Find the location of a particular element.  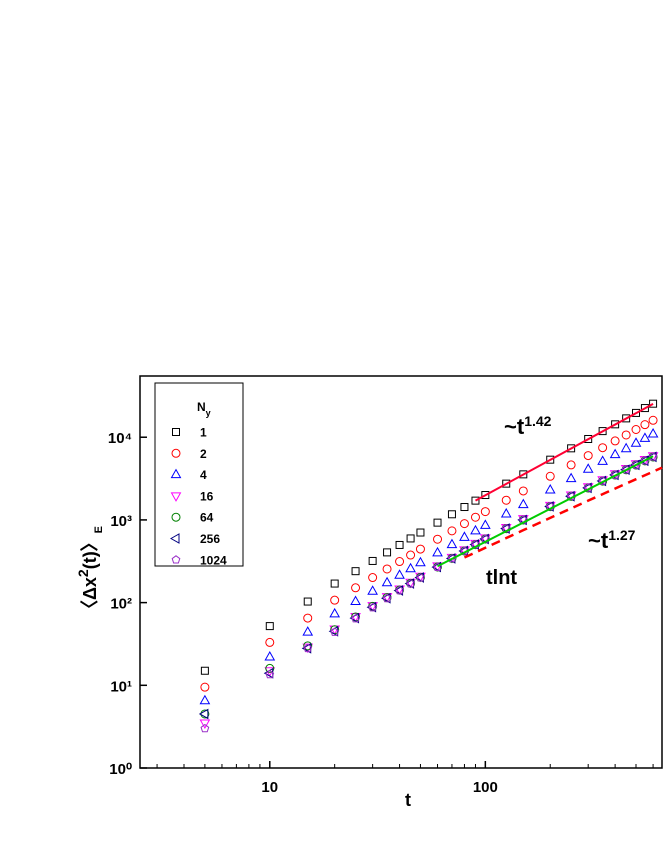

legend-title: Ny is located at coordinates (204, 409).